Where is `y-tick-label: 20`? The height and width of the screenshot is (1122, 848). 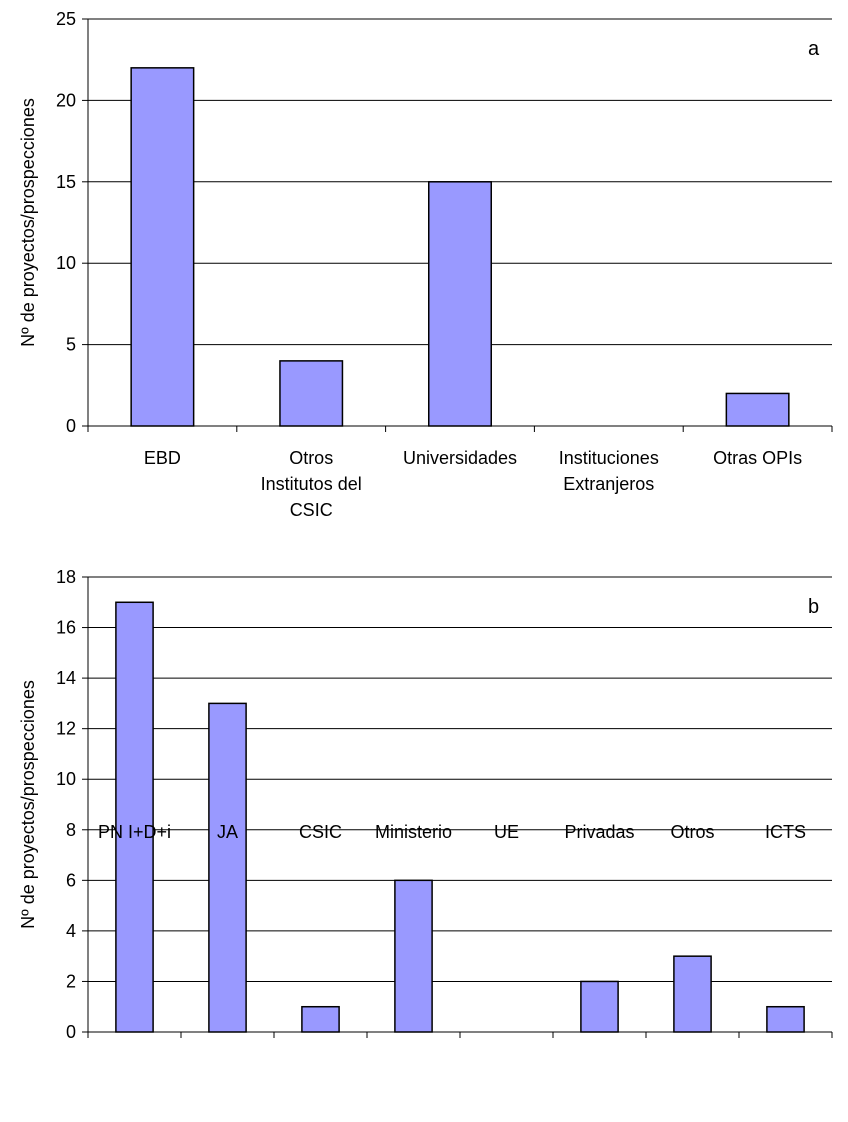
y-tick-label: 20 is located at coordinates (66, 100).